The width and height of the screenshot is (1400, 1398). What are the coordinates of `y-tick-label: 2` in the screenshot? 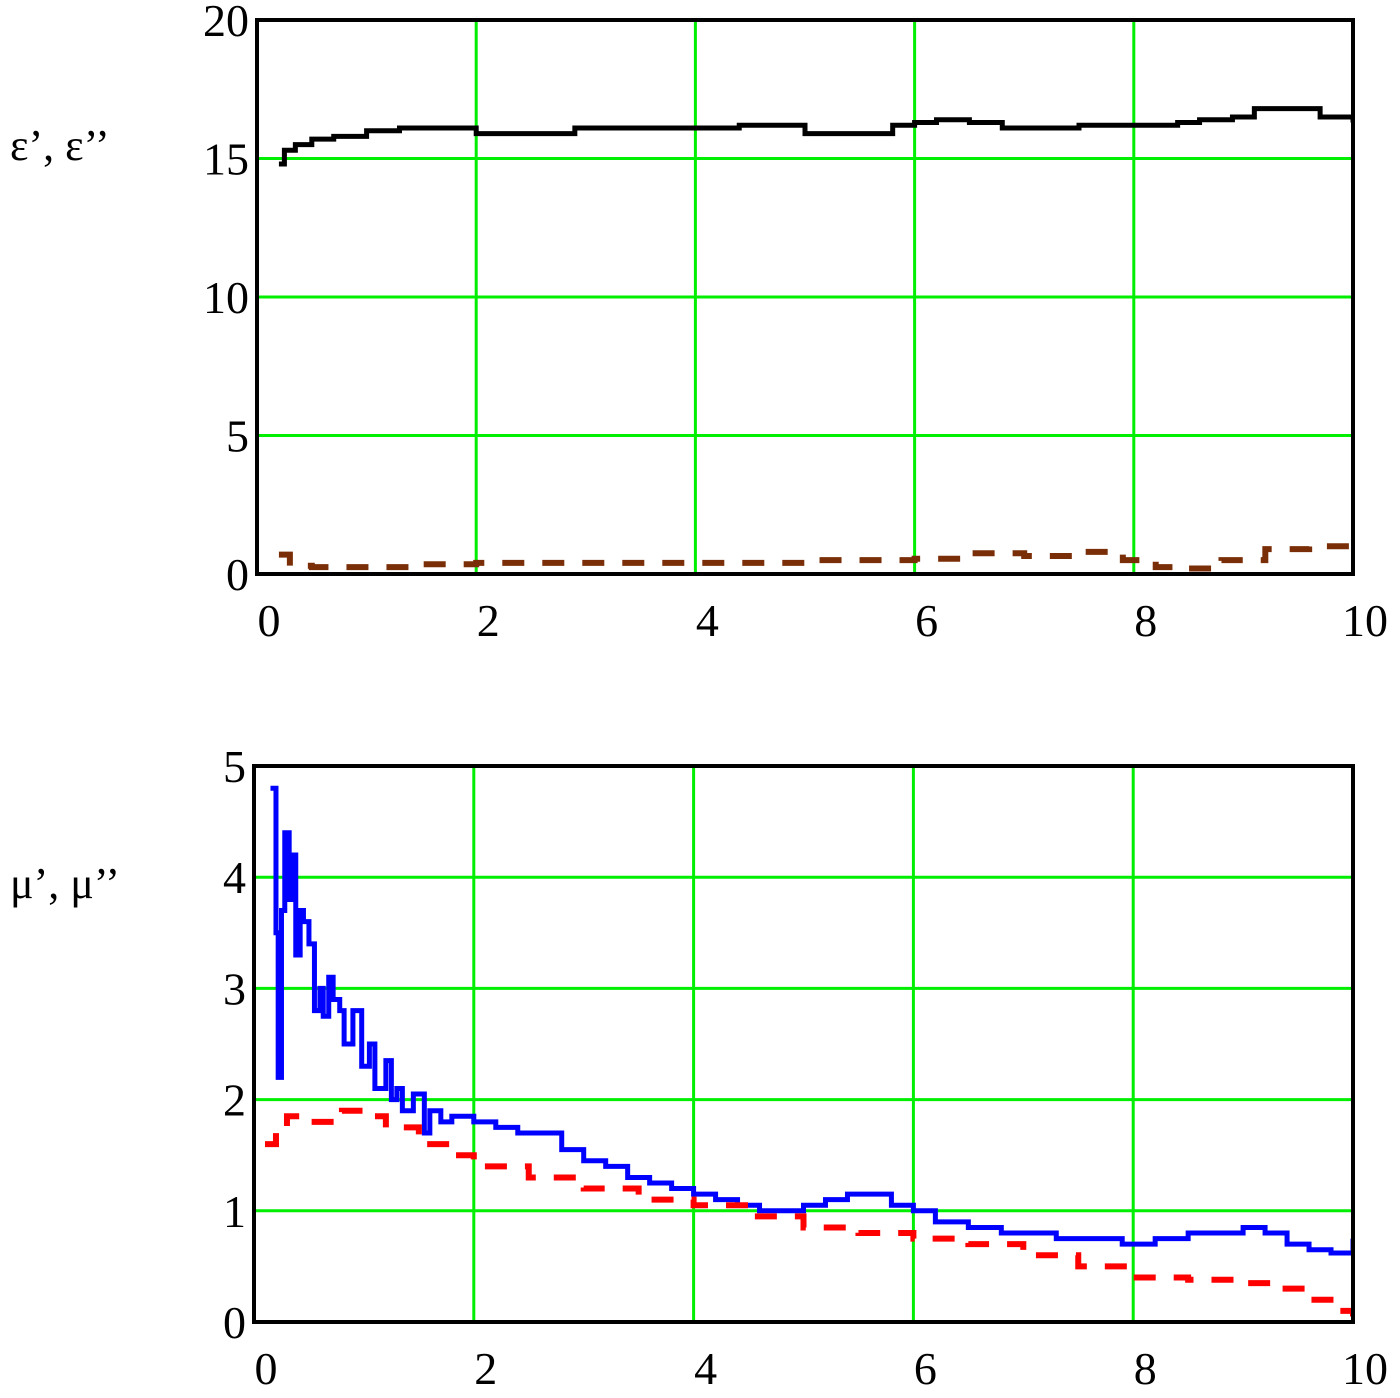 It's located at (234, 1100).